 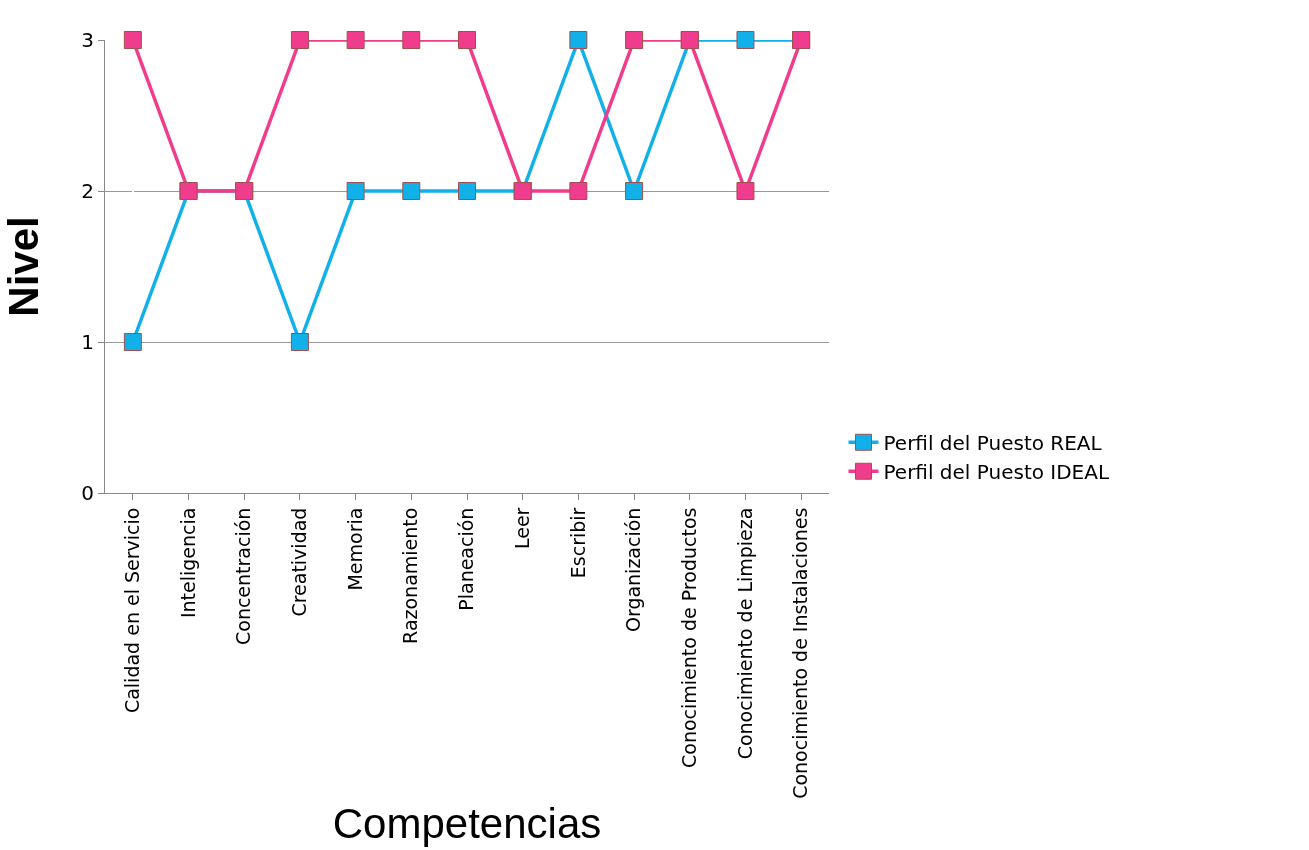 I want to click on x-tick-label: Razonamiento, so click(x=410, y=575).